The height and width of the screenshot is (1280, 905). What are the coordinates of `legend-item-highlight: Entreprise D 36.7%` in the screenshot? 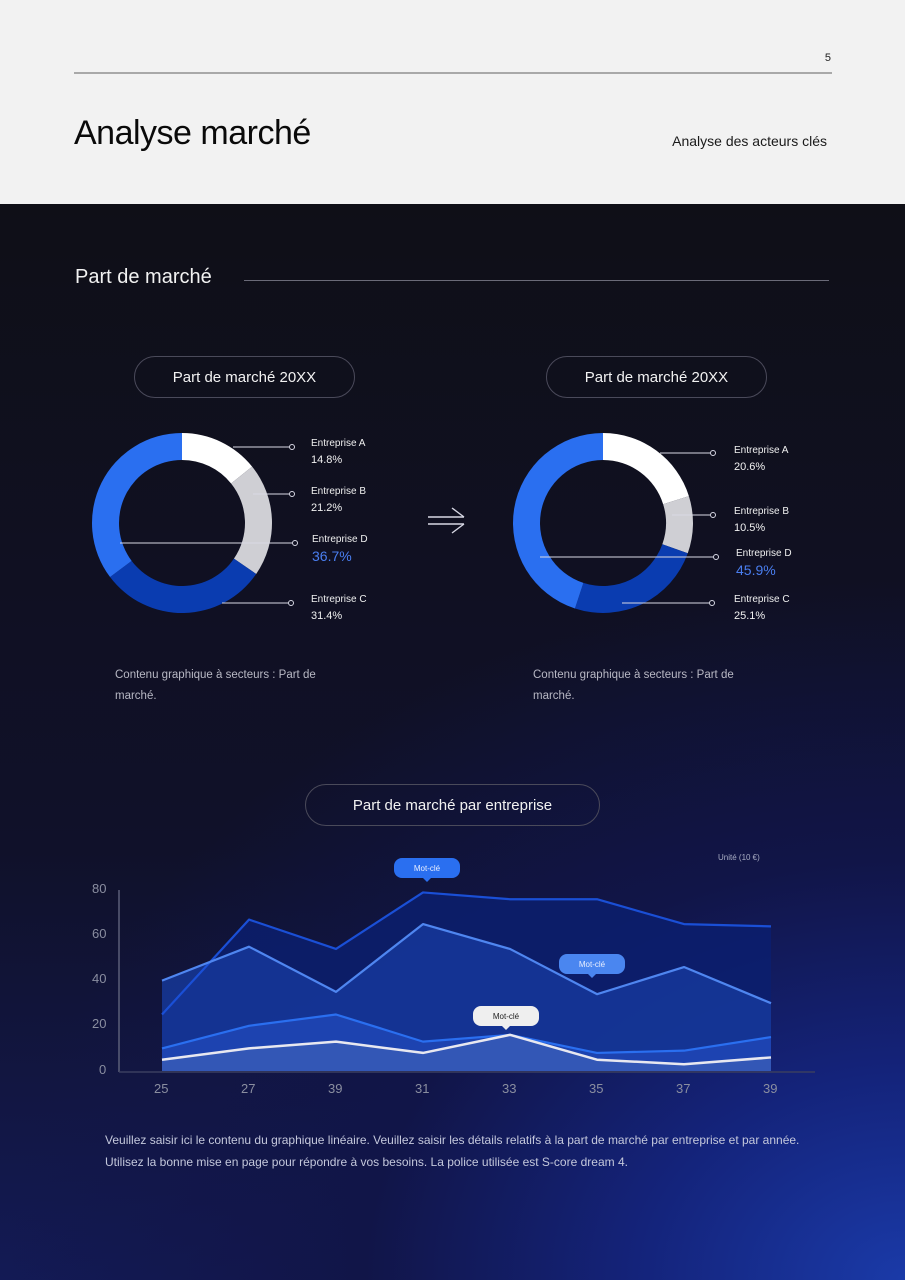 It's located at (340, 549).